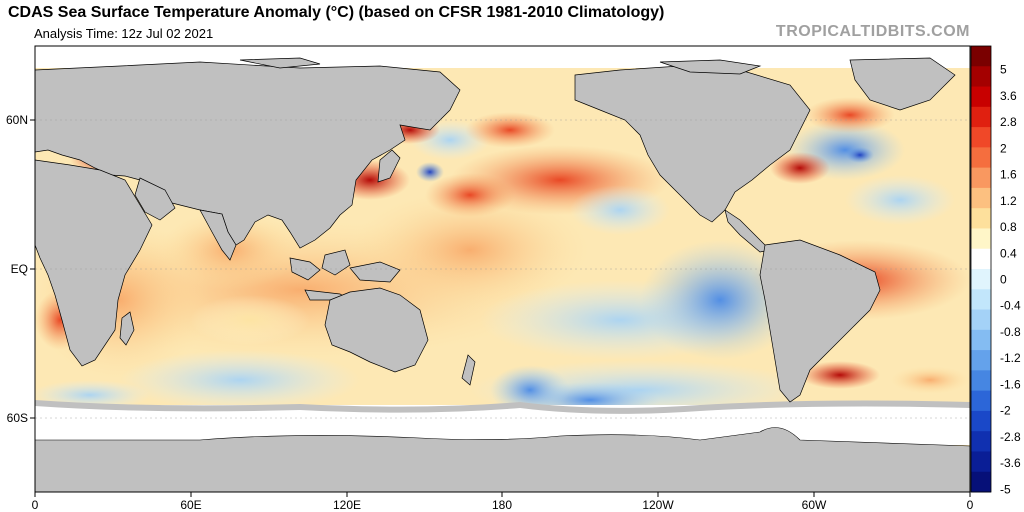 The image size is (1024, 512). What do you see at coordinates (1003, 148) in the screenshot?
I see `colorbar-label: 2` at bounding box center [1003, 148].